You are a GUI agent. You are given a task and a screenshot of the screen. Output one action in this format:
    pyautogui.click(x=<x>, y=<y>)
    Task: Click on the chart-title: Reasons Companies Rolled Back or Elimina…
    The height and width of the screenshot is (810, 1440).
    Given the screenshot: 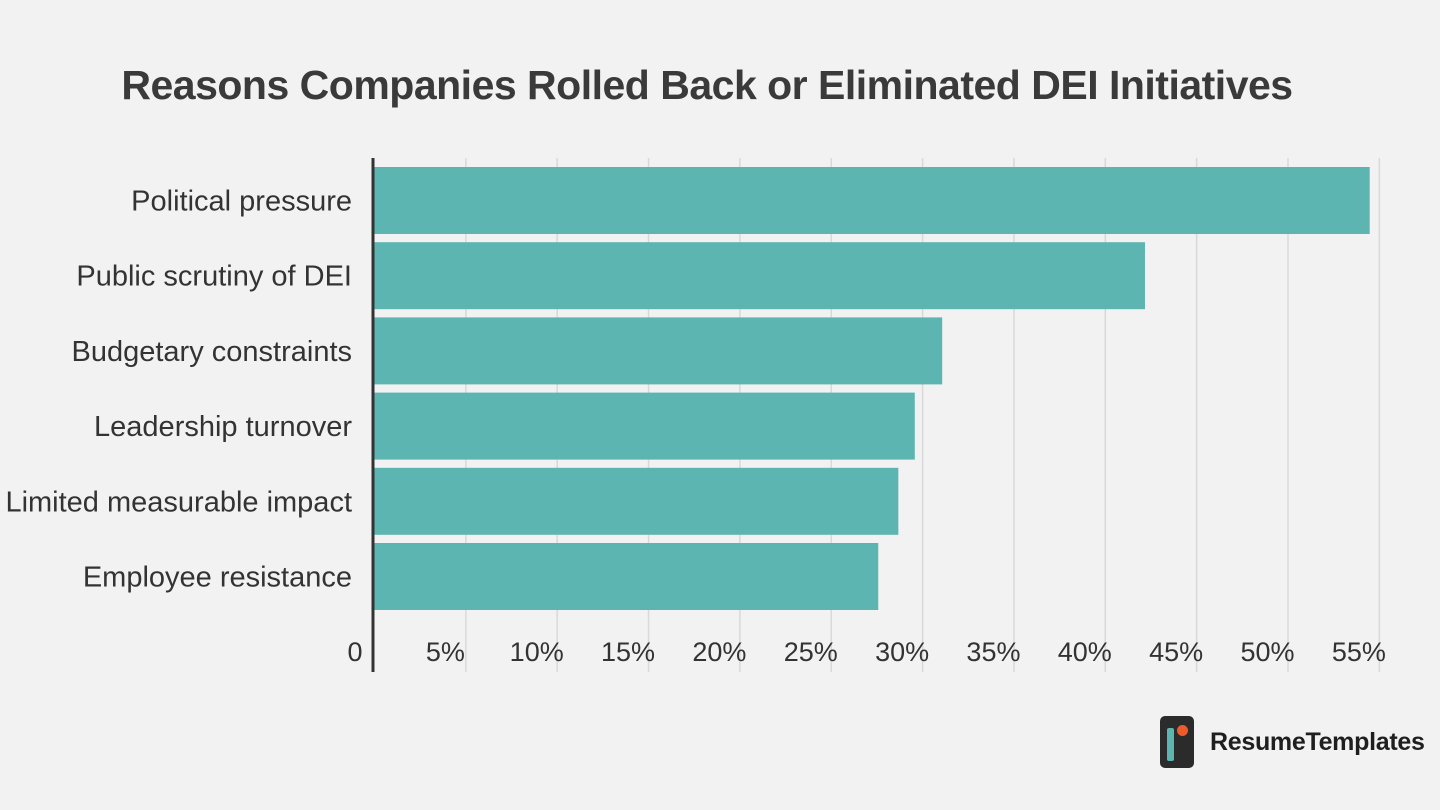 What is the action you would take?
    pyautogui.click(x=707, y=85)
    